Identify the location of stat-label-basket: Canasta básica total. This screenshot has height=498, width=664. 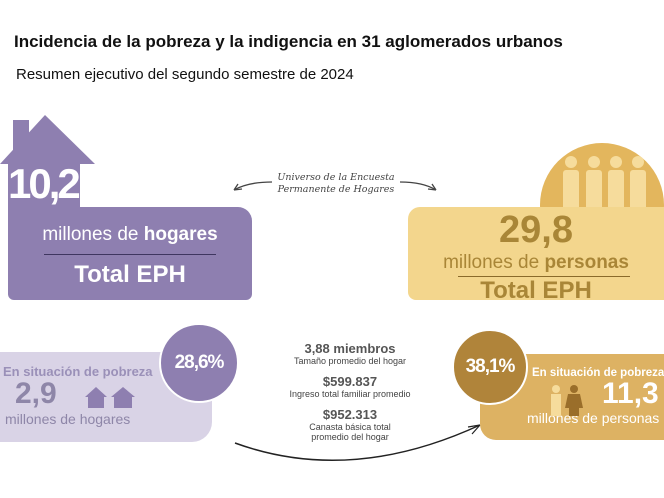
(350, 427).